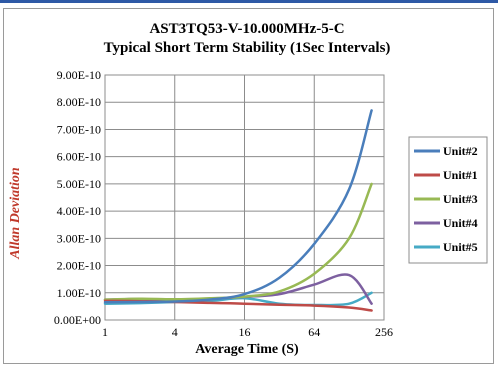 The height and width of the screenshot is (370, 498). I want to click on legend-label: Unit#4, so click(460, 223).